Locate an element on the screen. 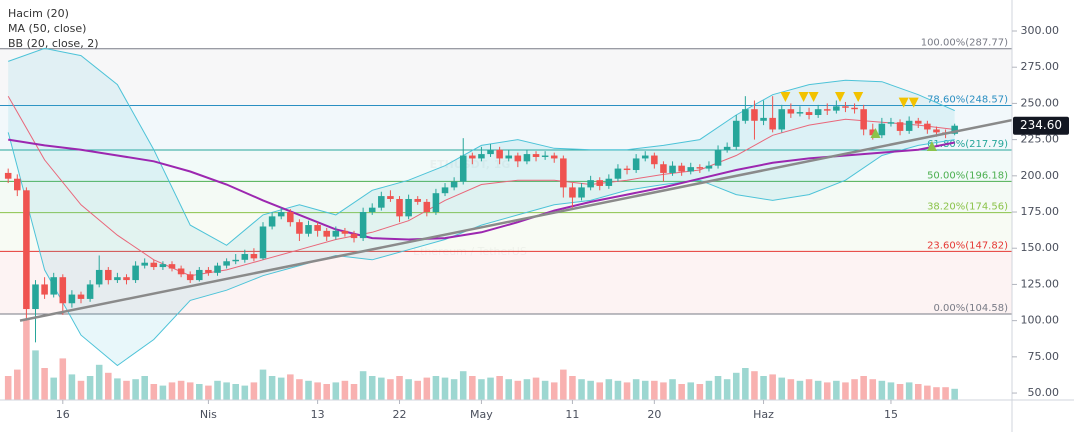 The width and height of the screenshot is (1074, 432). legend-ma: MA (50, close) is located at coordinates (47, 28).